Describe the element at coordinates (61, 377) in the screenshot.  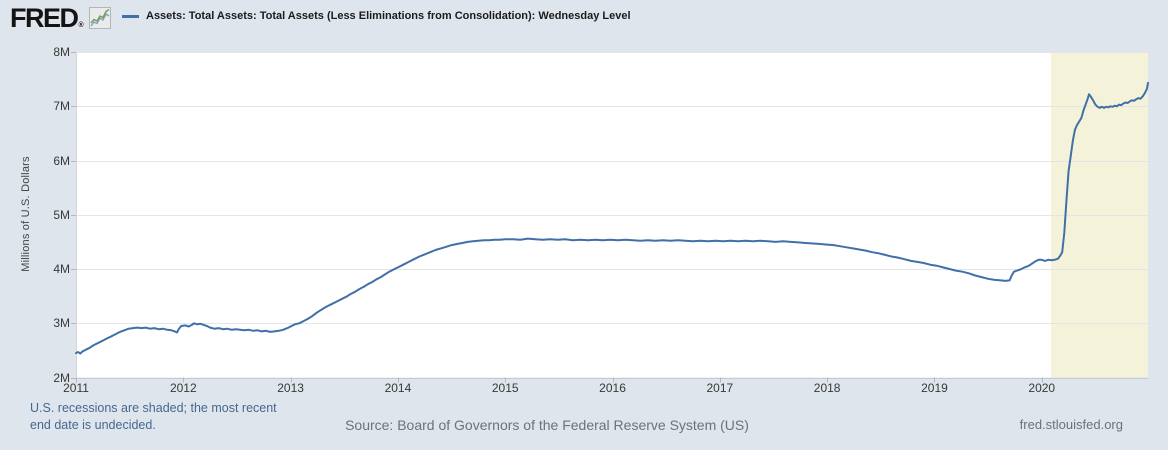
I see `y-axis-tick-label: 2M` at that location.